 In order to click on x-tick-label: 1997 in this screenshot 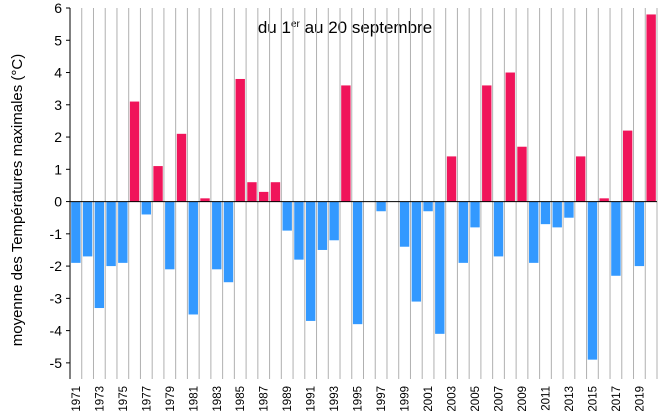, I will do `click(382, 399)`.